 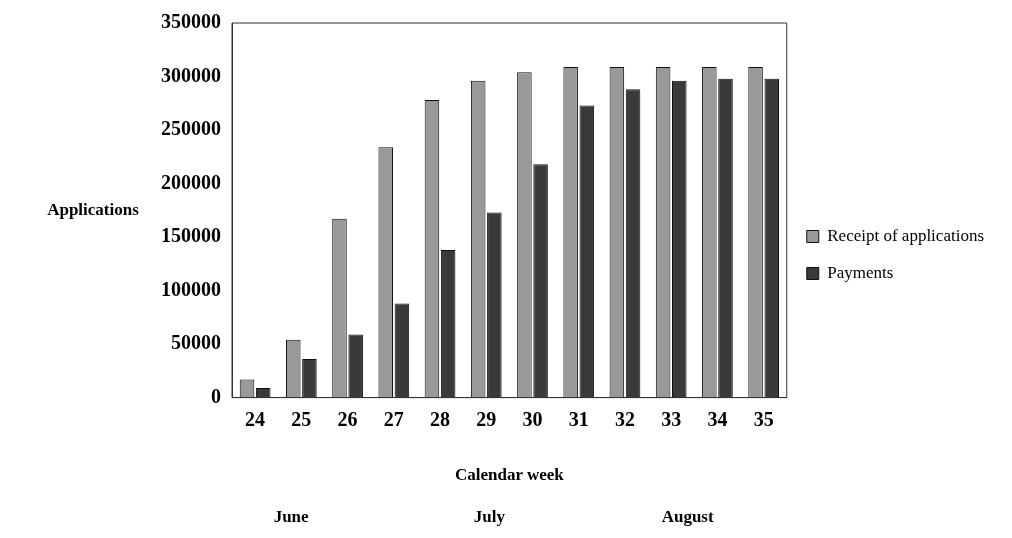 I want to click on x-tick-label: 30, so click(x=532, y=418).